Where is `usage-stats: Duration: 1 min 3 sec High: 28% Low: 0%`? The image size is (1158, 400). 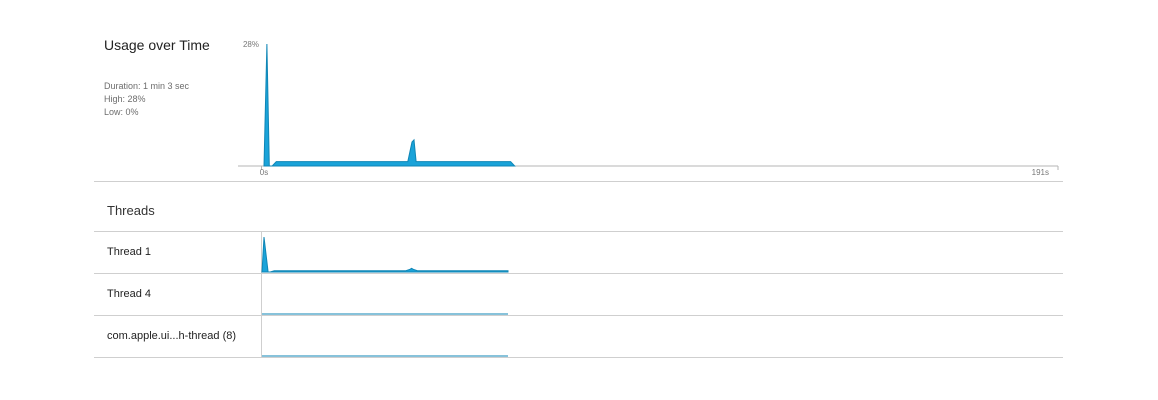 usage-stats: Duration: 1 min 3 sec High: 28% Low: 0% is located at coordinates (146, 99).